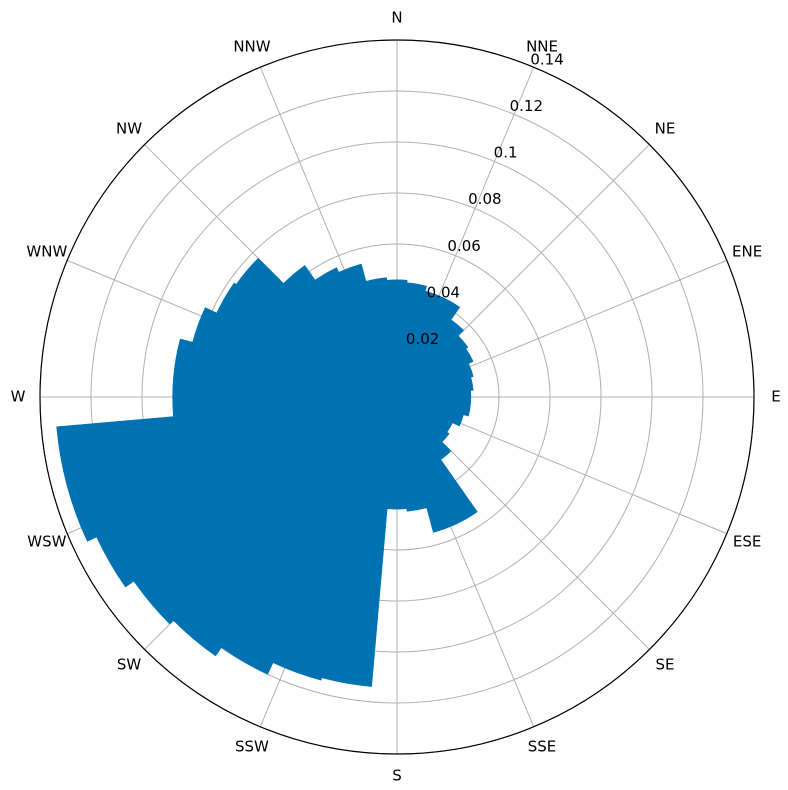 The height and width of the screenshot is (790, 788). What do you see at coordinates (747, 542) in the screenshot?
I see `theta-tick-label: ESE` at bounding box center [747, 542].